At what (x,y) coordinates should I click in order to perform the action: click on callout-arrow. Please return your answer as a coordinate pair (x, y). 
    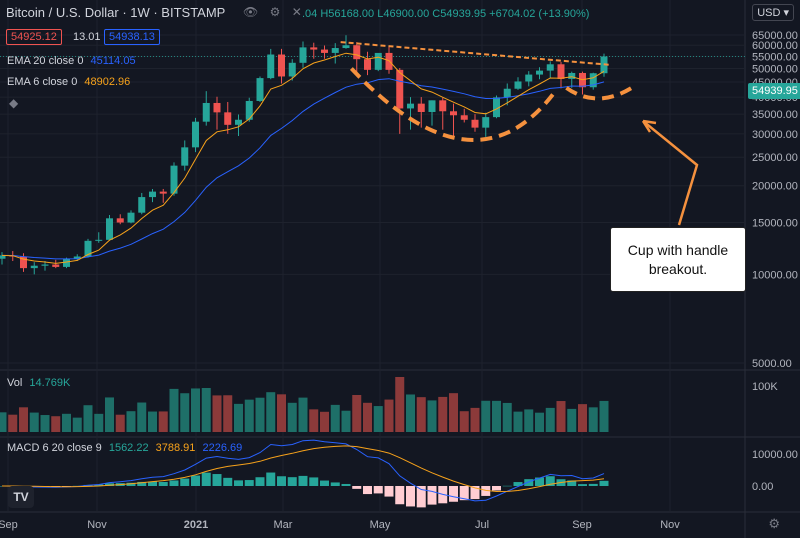
    Looking at the image, I should click on (670, 173).